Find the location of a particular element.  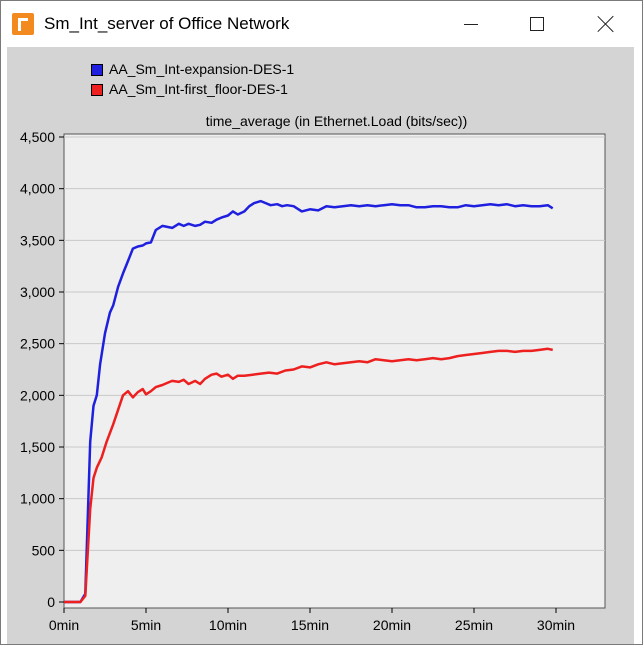

x-tick-label: 0min is located at coordinates (64, 625).